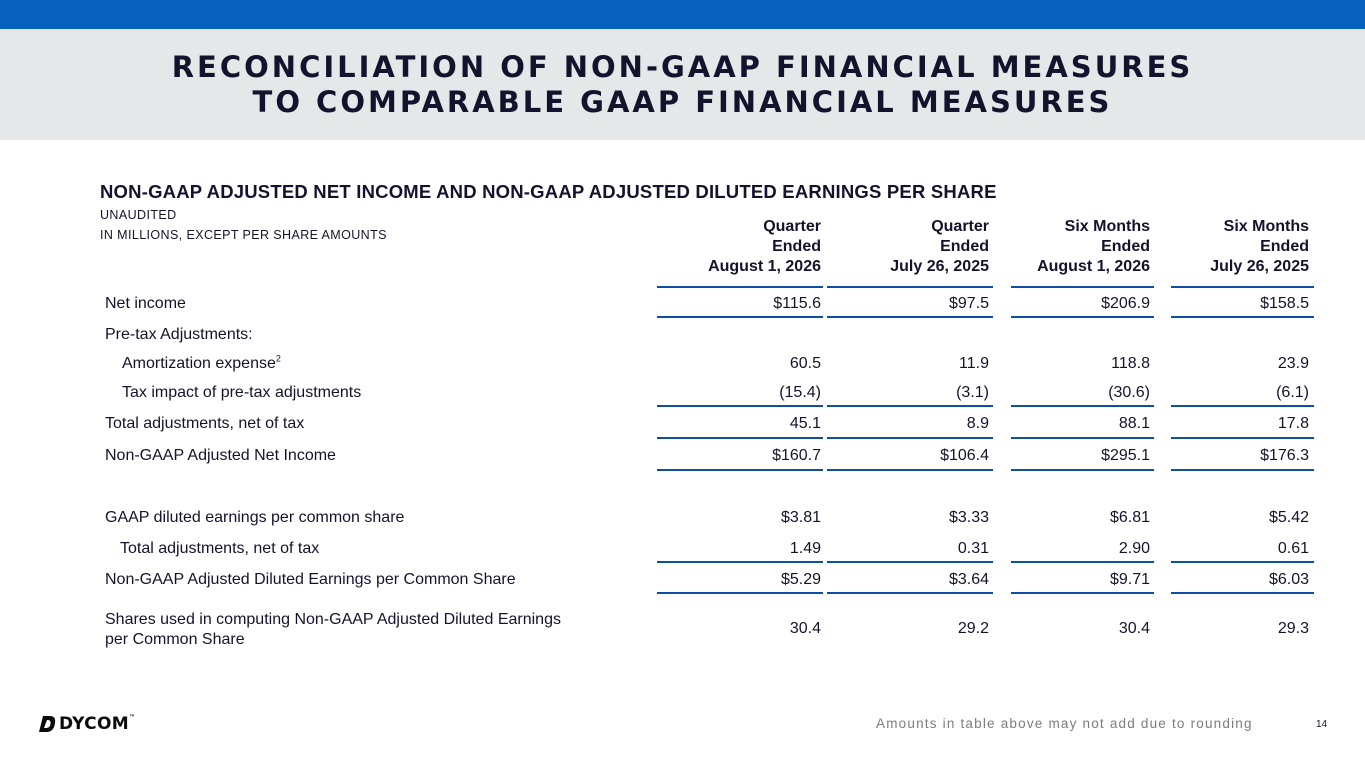  Describe the element at coordinates (201, 362) in the screenshot. I see `row-label-amortization: Amortization expense2` at that location.